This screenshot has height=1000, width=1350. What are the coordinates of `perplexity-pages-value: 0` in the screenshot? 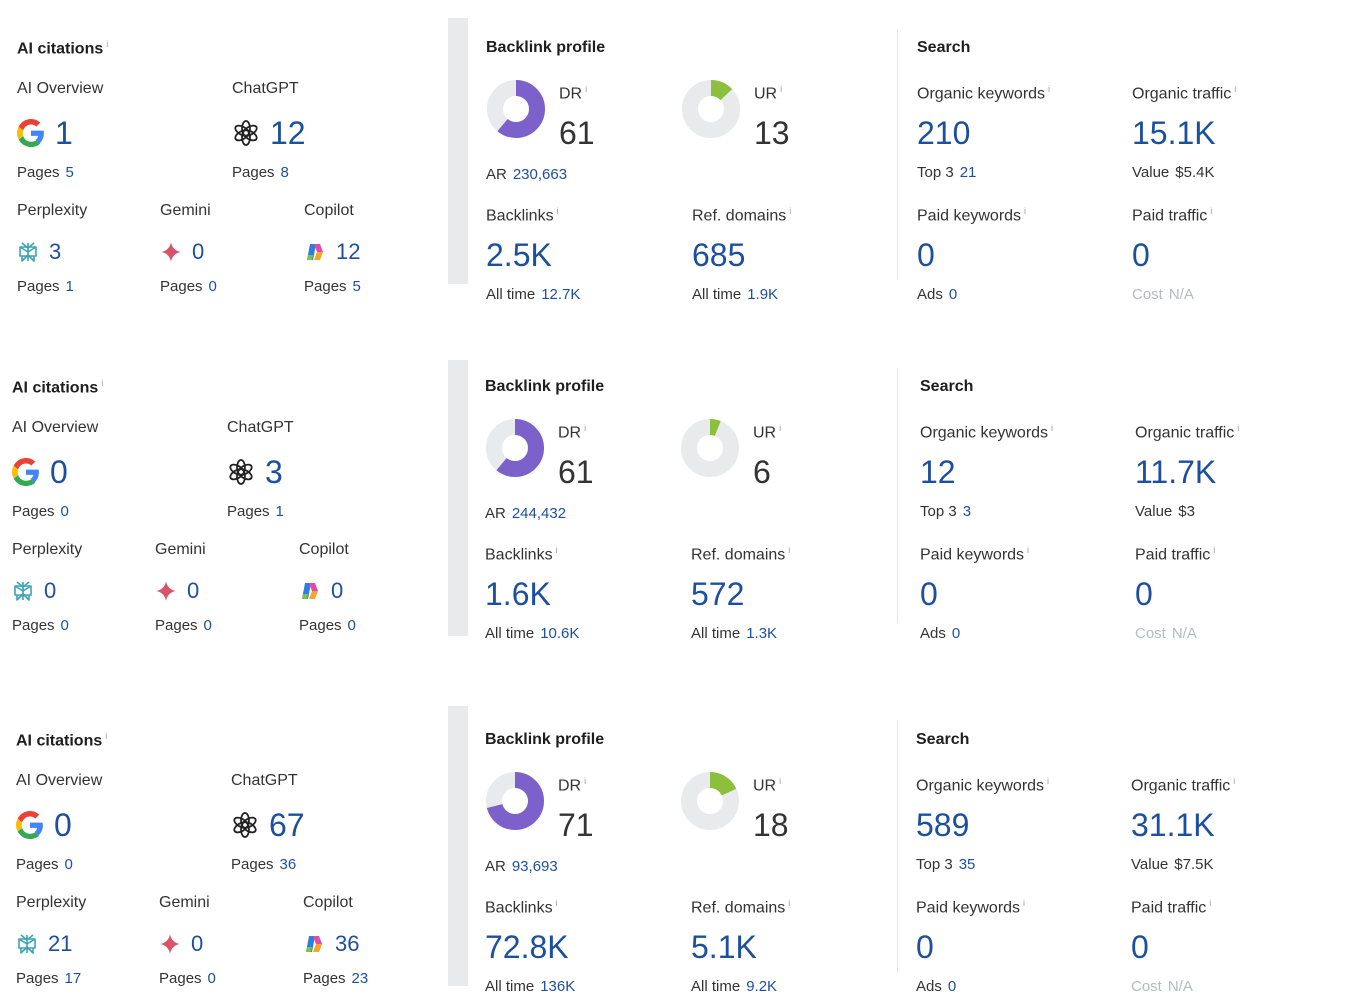 It's located at (64, 625).